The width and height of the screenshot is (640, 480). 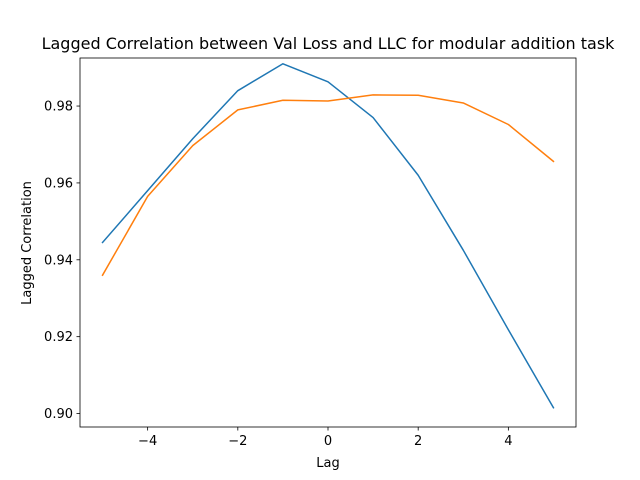 I want to click on x-tick-label: −4, so click(x=147, y=441).